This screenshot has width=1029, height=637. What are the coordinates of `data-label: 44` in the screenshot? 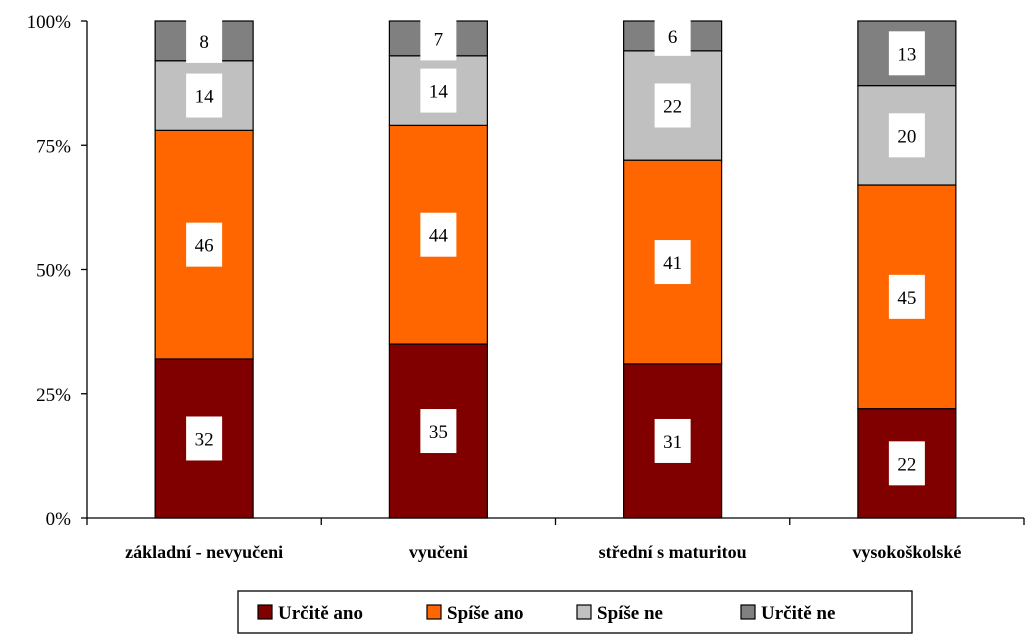 It's located at (439, 236).